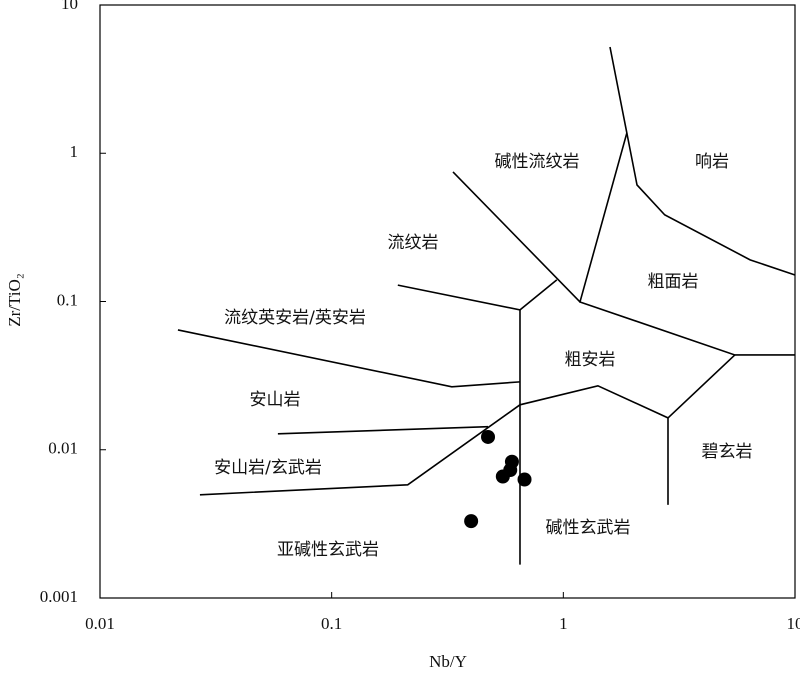 This screenshot has width=800, height=676. I want to click on y-tick-label: 0.01, so click(63, 448).